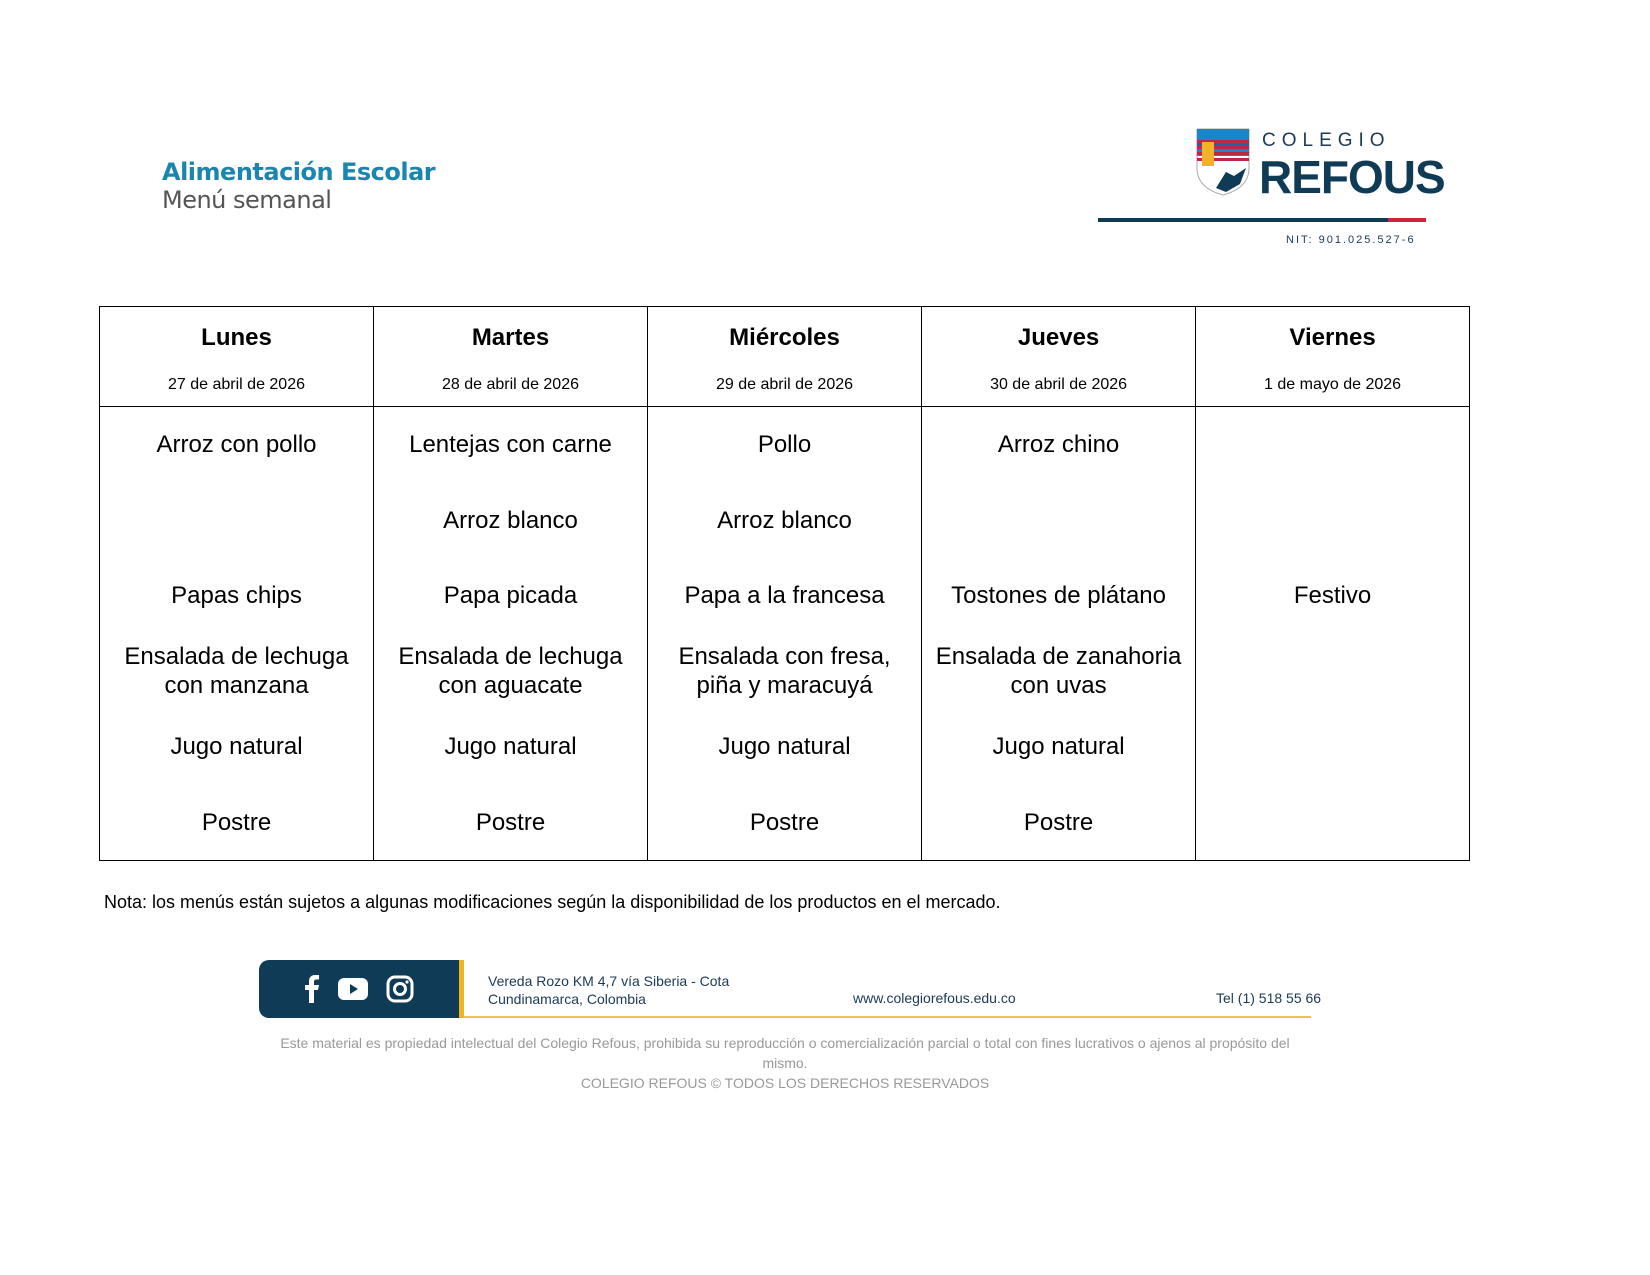 Image resolution: width=1650 pixels, height=1275 pixels. I want to click on day-name: Lunes, so click(236, 337).